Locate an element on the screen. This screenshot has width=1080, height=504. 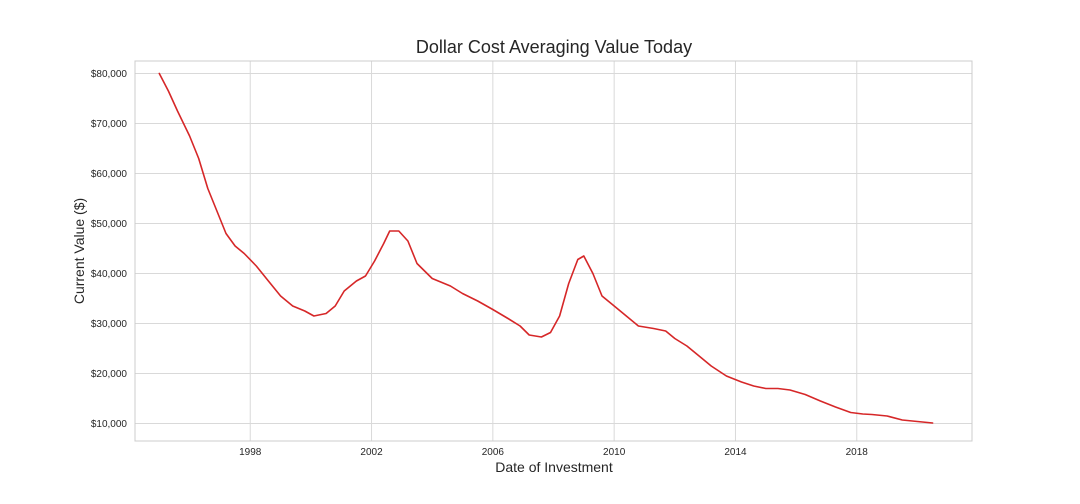
x-tick-label: 2018 is located at coordinates (857, 452).